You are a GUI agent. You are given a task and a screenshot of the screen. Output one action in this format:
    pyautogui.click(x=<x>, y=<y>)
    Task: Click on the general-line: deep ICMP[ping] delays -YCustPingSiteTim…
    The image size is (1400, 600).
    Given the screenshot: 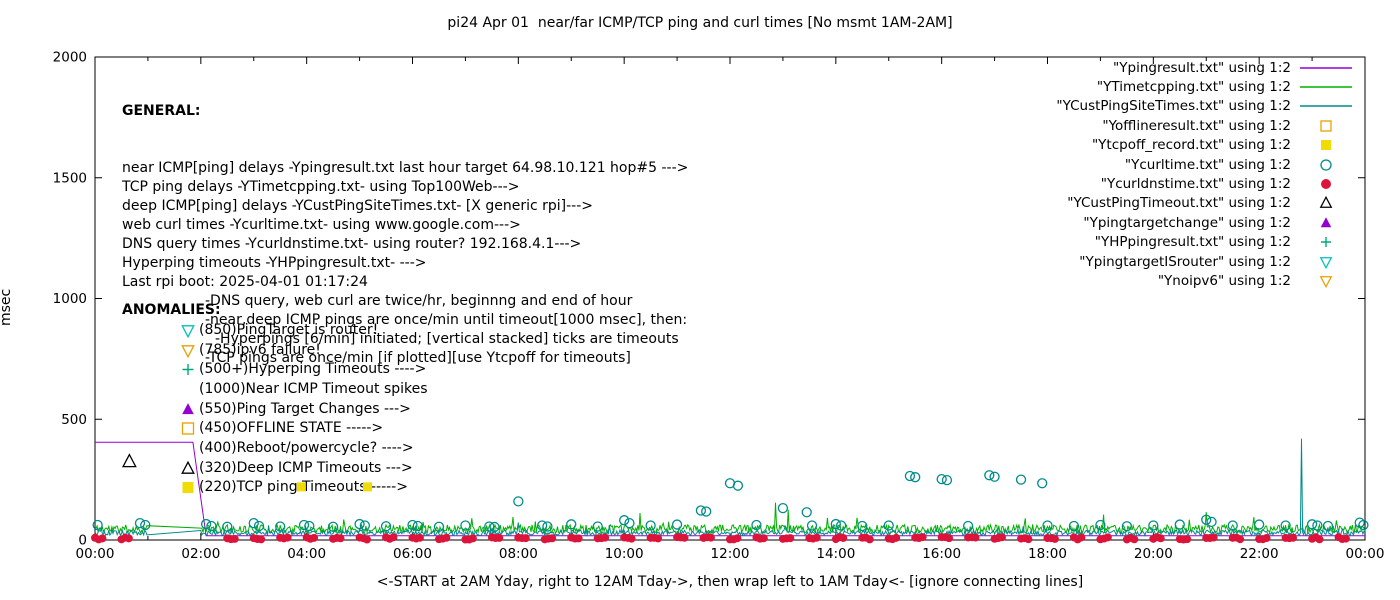 What is the action you would take?
    pyautogui.click(x=357, y=206)
    